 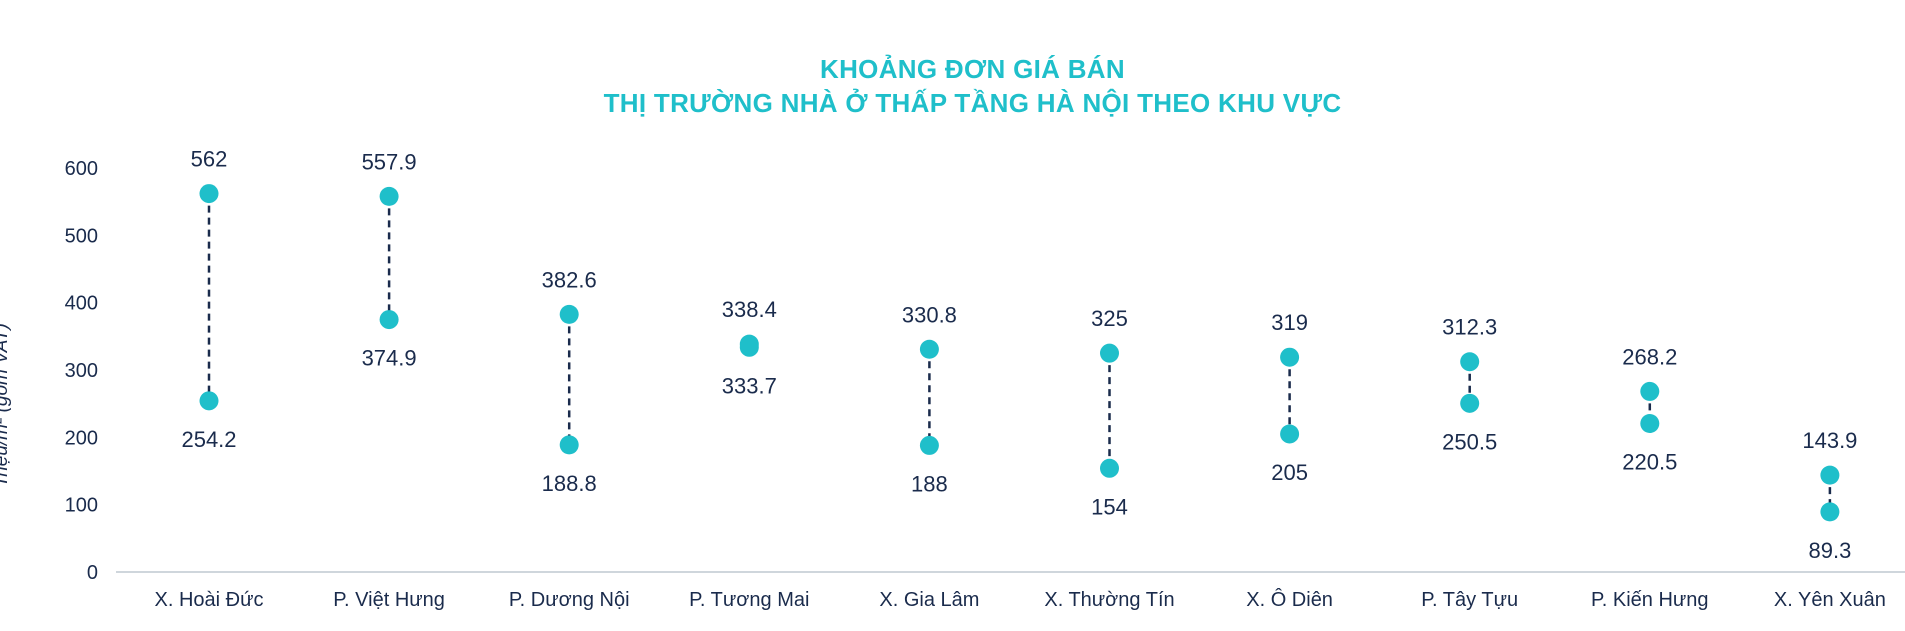 What do you see at coordinates (929, 600) in the screenshot?
I see `x-category-label: X. Gia Lâm` at bounding box center [929, 600].